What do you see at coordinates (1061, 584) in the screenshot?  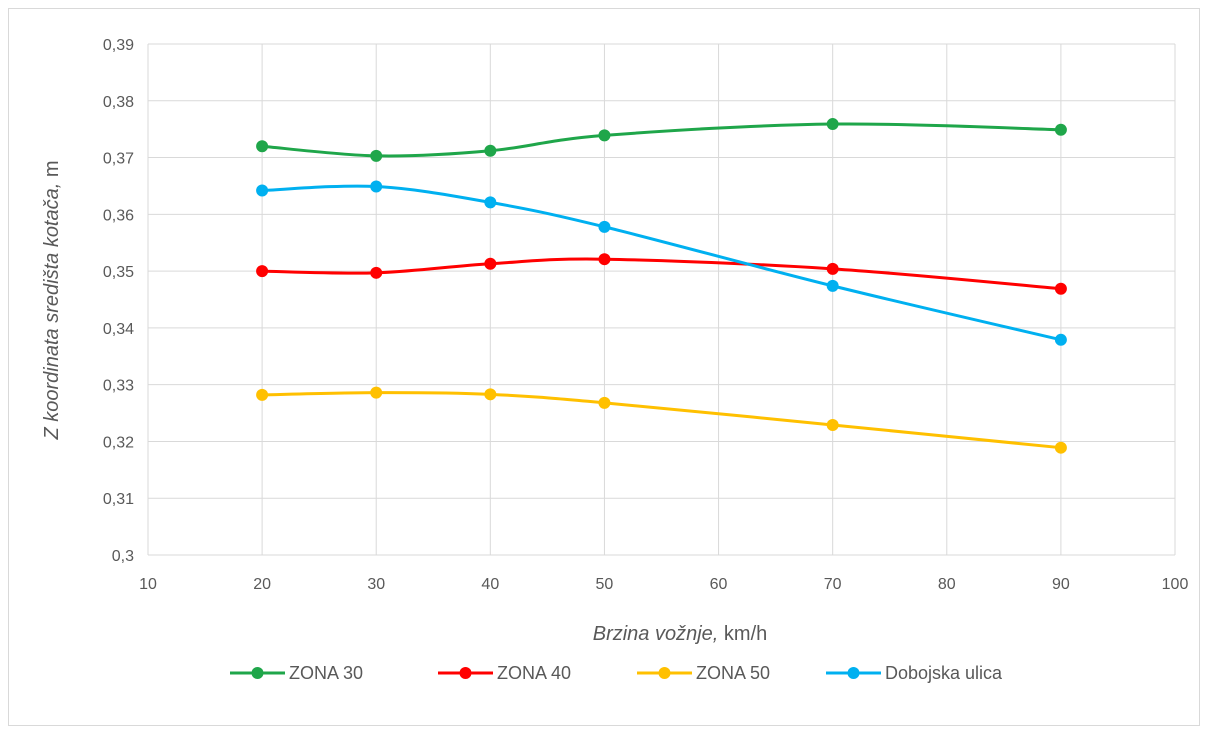 I see `x-tick-label: 90` at bounding box center [1061, 584].